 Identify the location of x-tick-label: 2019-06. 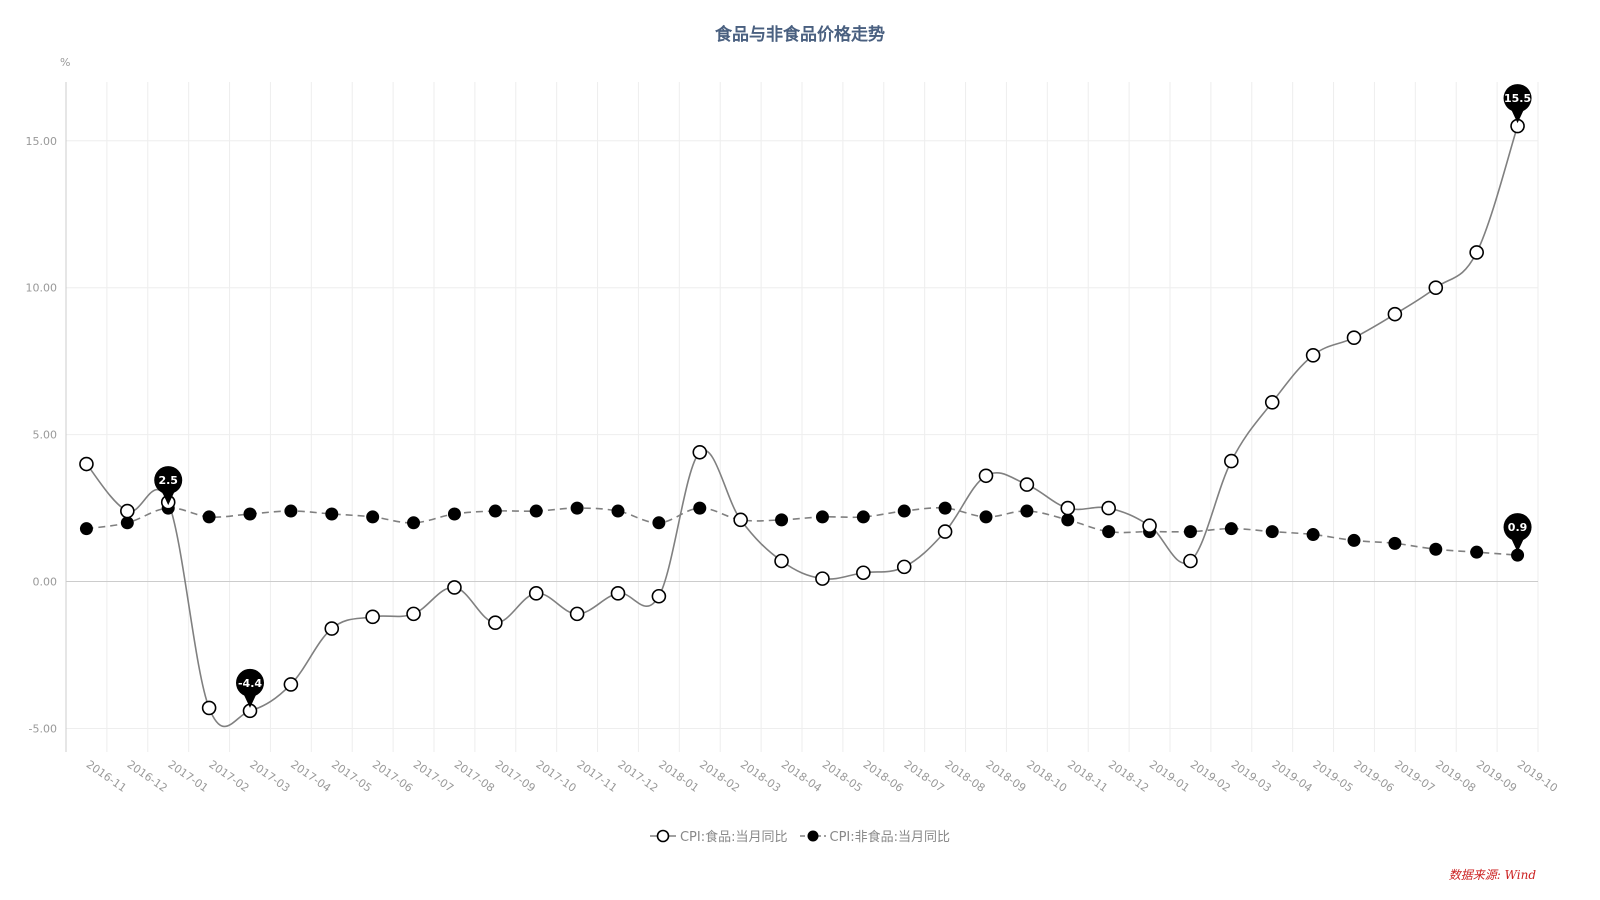
(1373, 776).